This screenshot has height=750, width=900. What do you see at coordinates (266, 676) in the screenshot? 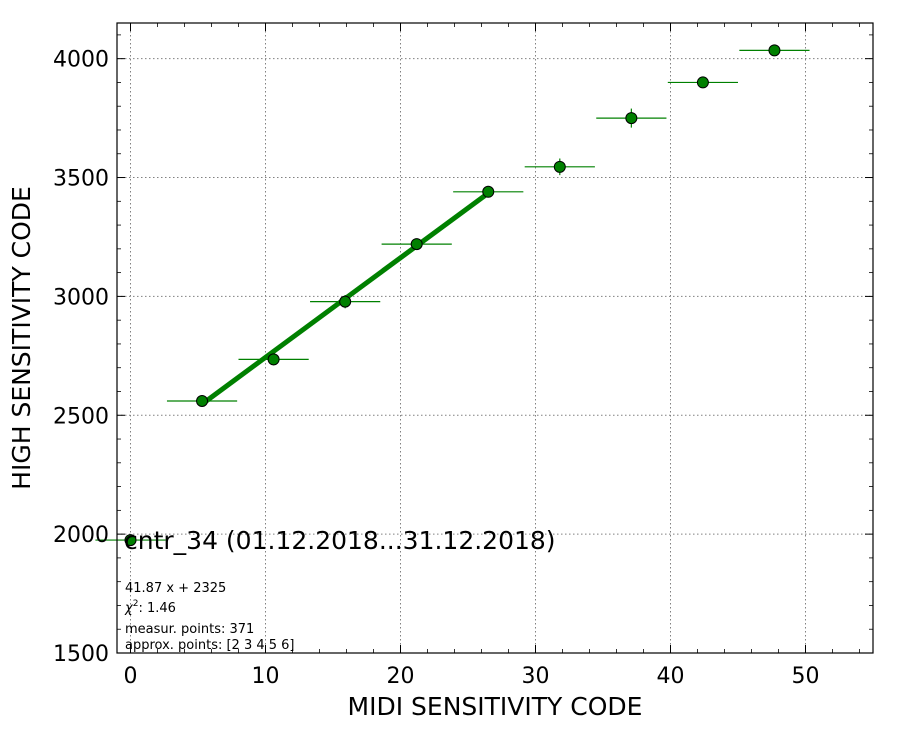
I see `x-tick-label: 10` at bounding box center [266, 676].